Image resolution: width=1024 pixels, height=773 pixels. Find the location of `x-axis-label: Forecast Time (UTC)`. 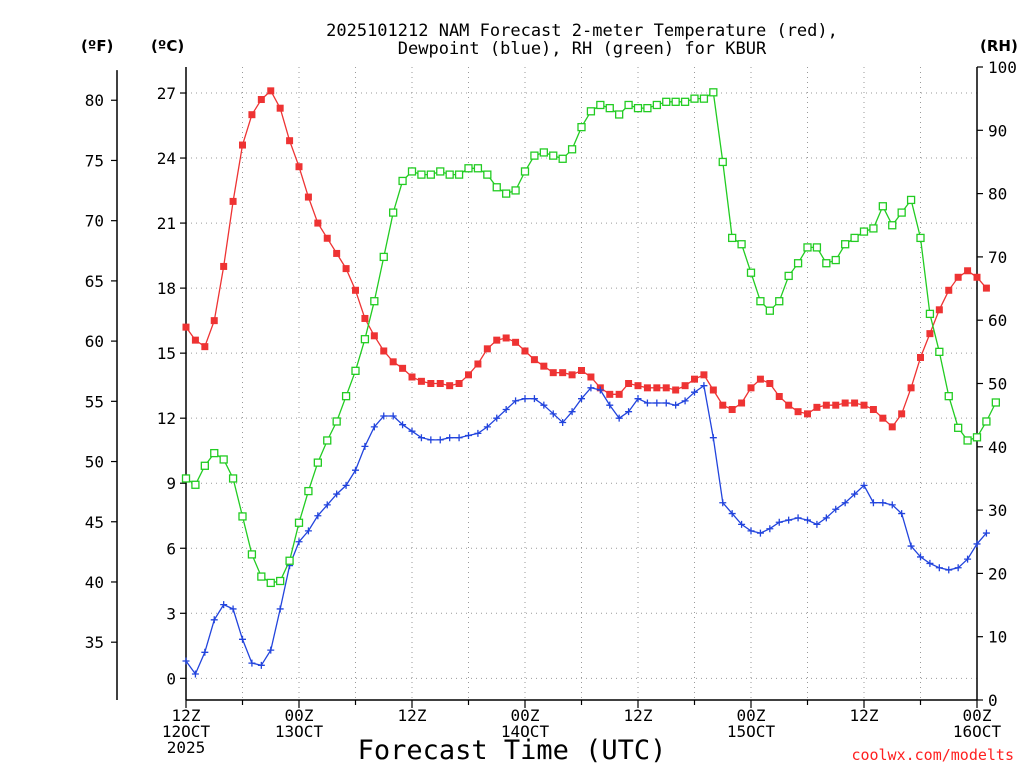

x-axis-label: Forecast Time (UTC) is located at coordinates (512, 750).